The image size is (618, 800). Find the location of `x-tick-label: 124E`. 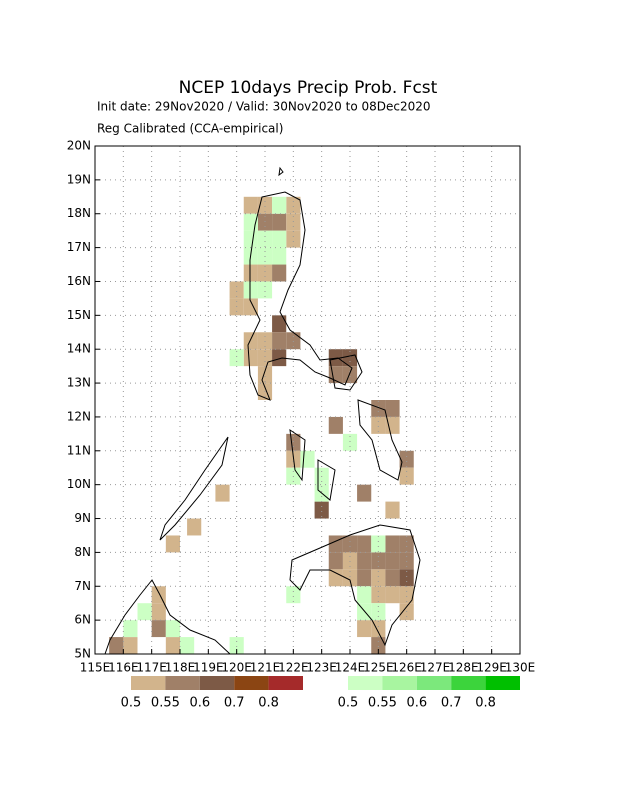

x-tick-label: 124E is located at coordinates (350, 668).